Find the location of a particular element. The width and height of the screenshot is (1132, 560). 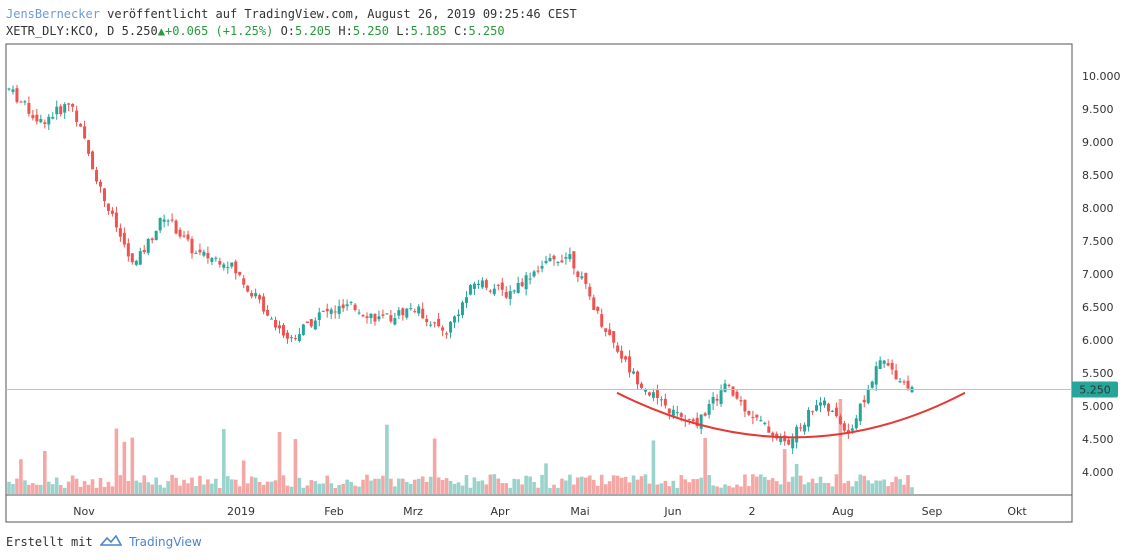

symbol-label: XETR_DLY:KCO, D is located at coordinates (60, 31).